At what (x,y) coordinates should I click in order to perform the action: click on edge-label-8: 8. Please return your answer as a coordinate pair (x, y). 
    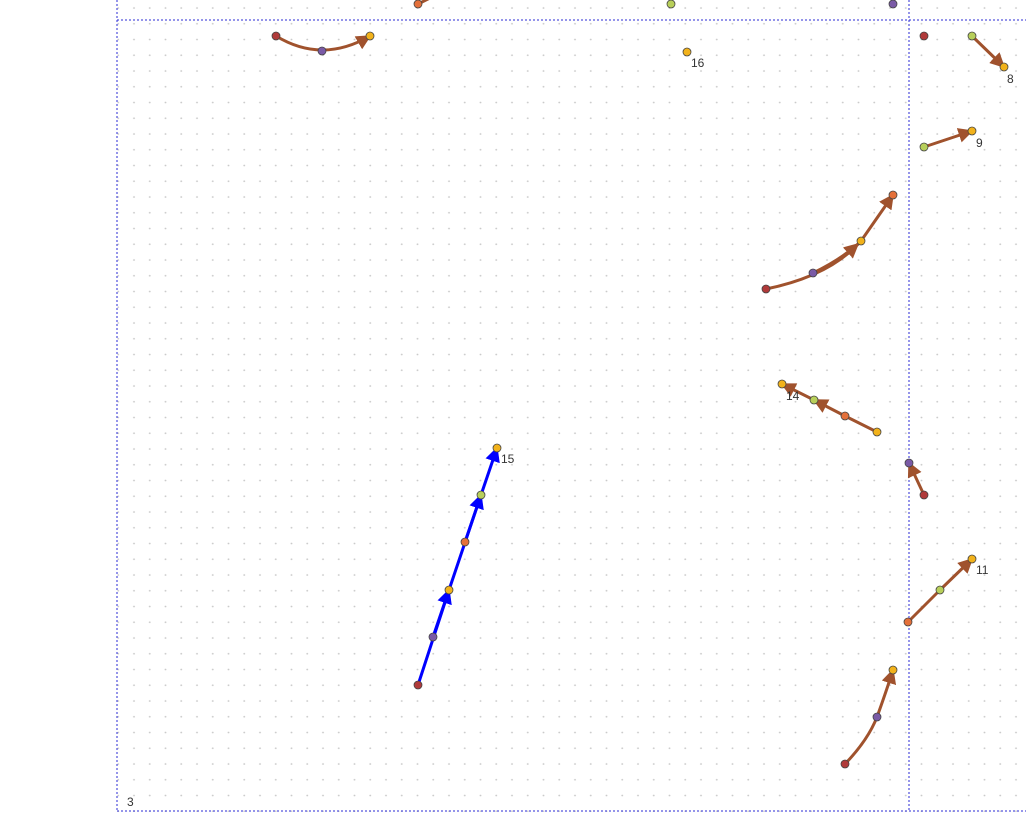
    Looking at the image, I should click on (1010, 79).